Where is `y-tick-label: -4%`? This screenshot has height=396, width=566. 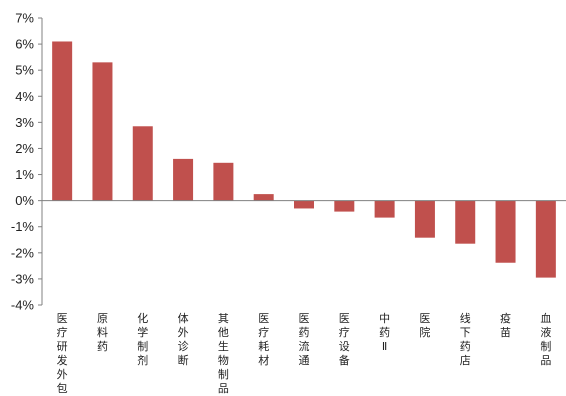
y-tick-label: -4% is located at coordinates (23, 305).